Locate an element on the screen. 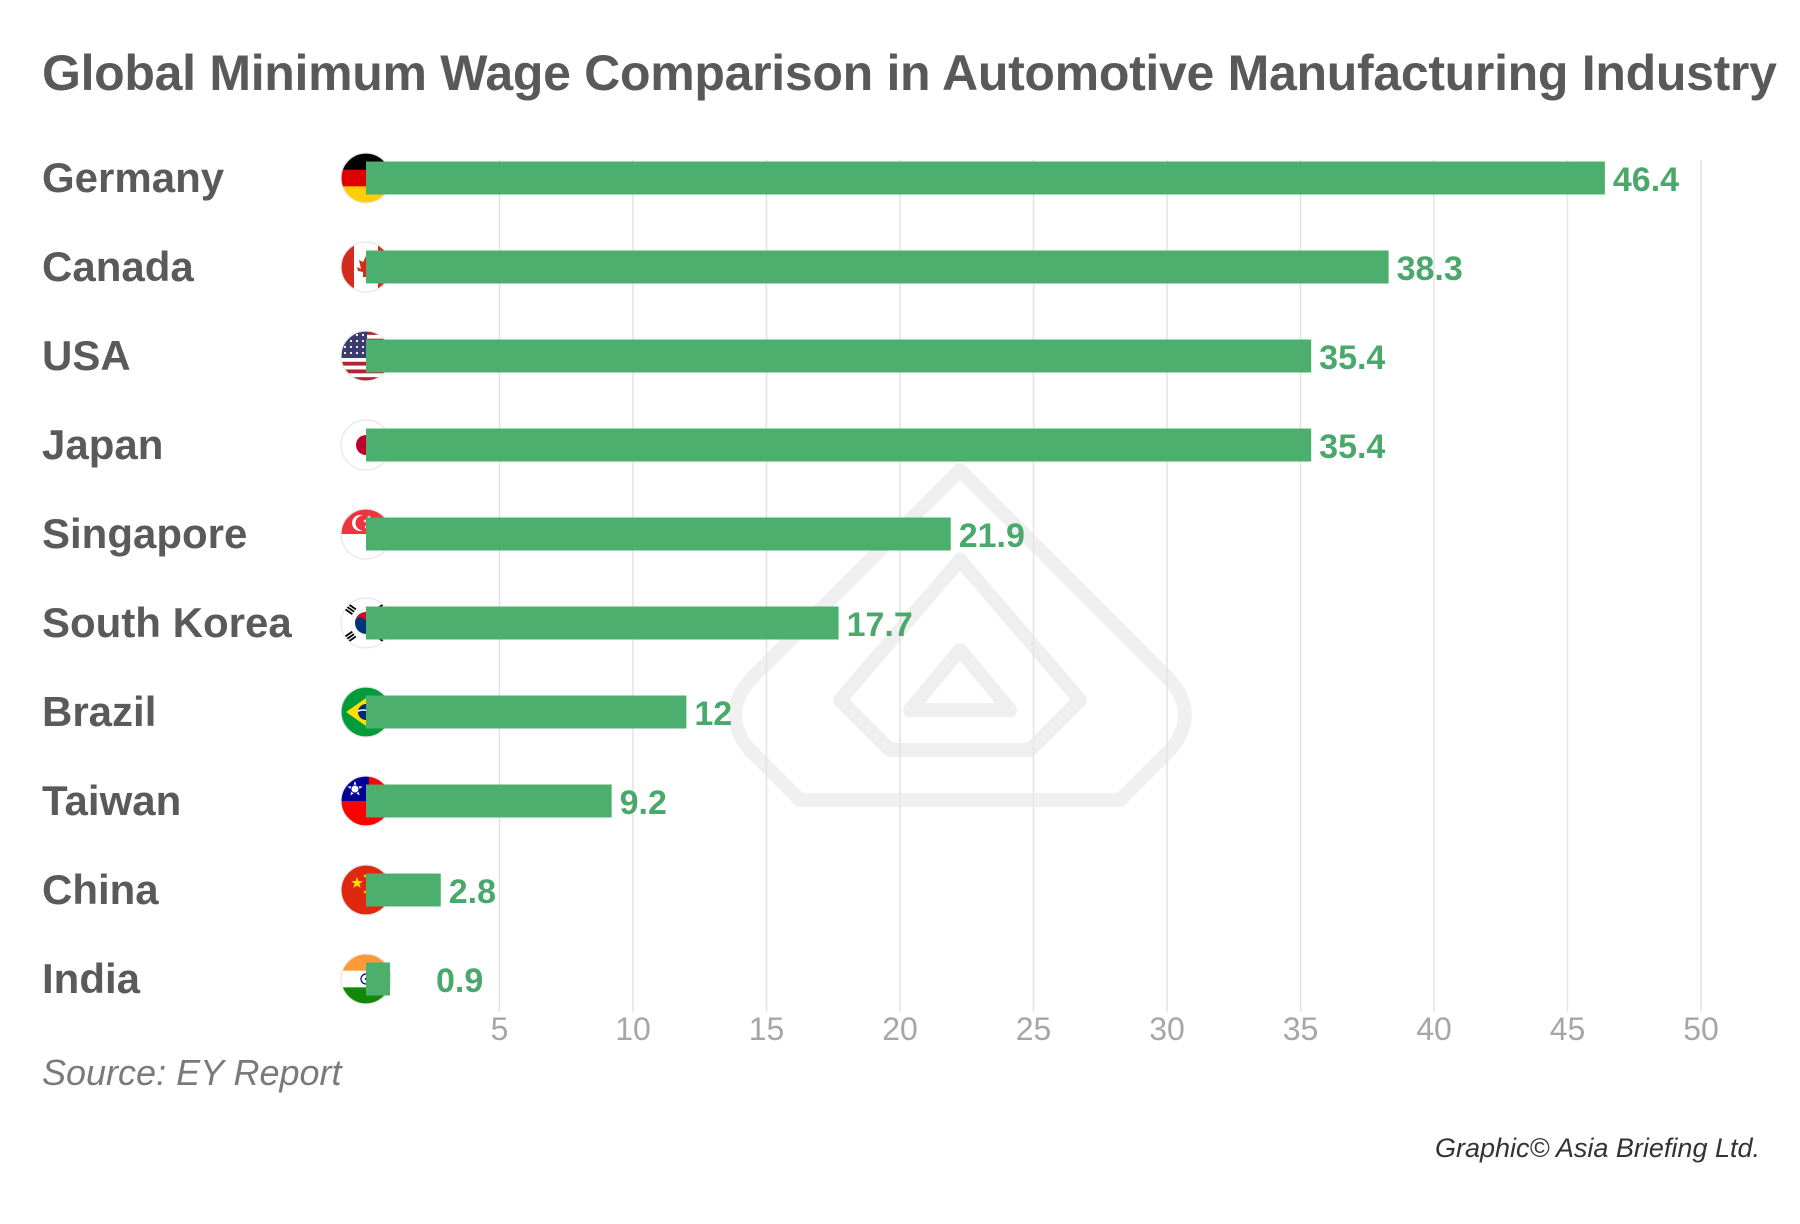  x-axis-ticks: 5 10 15 20 25 30 35 40 45 50 is located at coordinates (1105, 1029).